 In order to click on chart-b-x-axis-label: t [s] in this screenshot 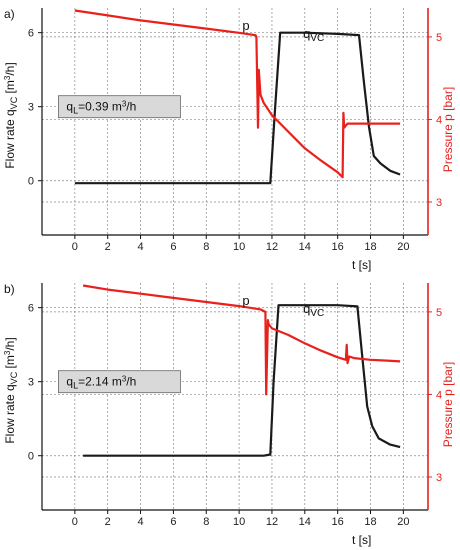, I will do `click(361, 540)`.